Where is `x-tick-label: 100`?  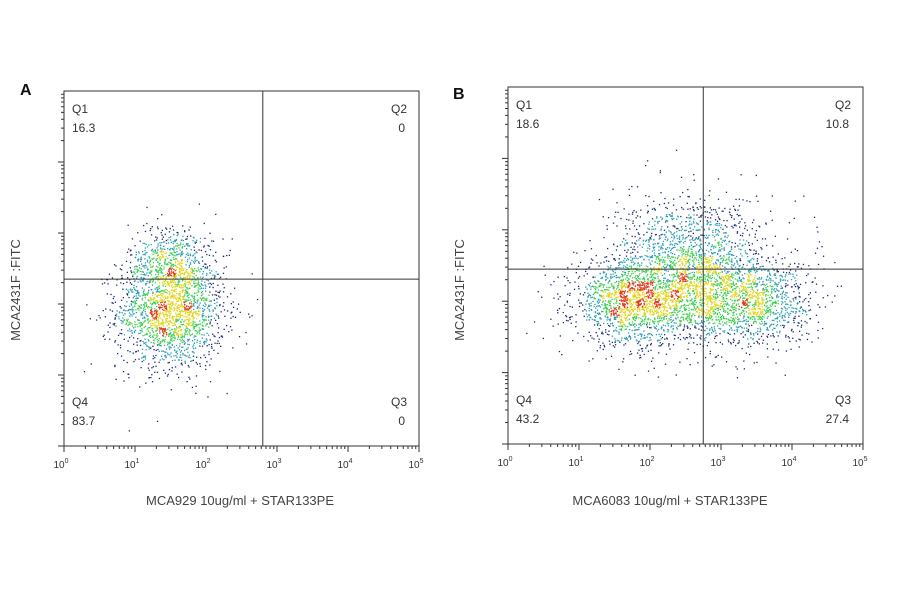
x-tick-label: 100 is located at coordinates (60, 464).